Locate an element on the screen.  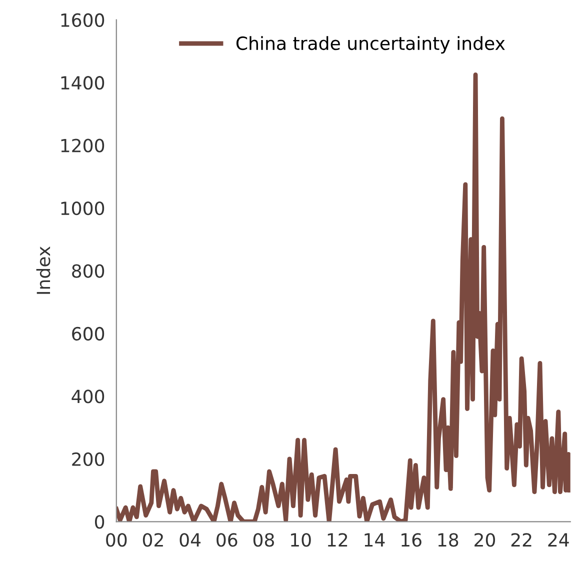
legend-label: China trade uncertainty index is located at coordinates (370, 45).